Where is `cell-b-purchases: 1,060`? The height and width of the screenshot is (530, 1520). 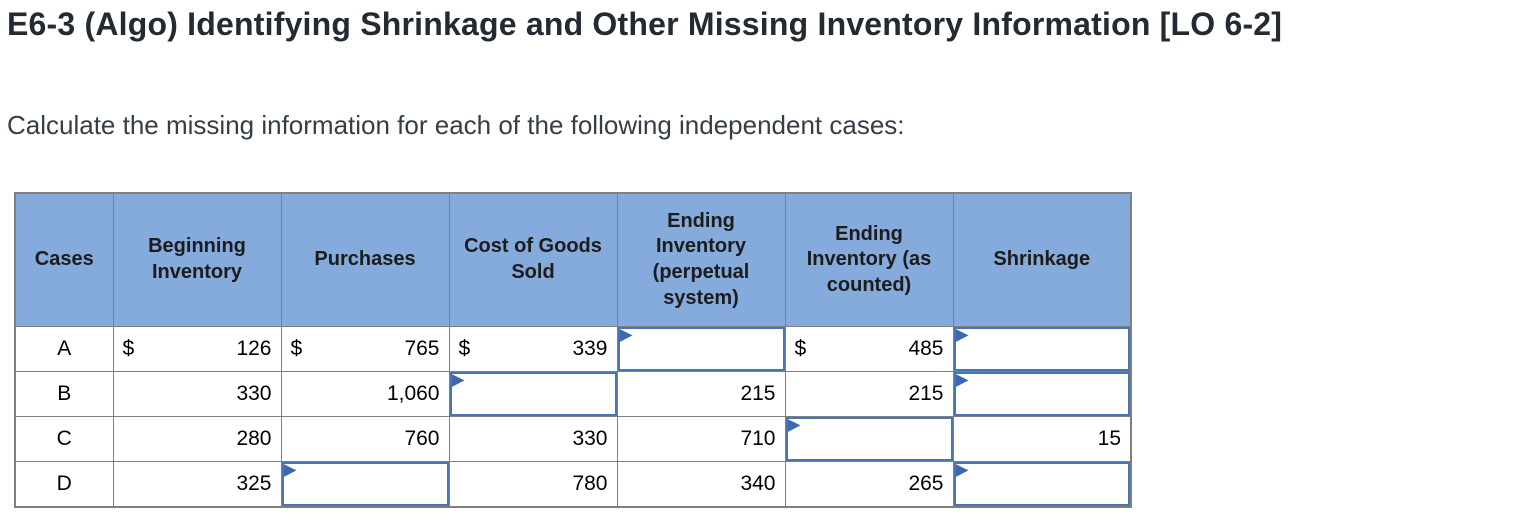 cell-b-purchases: 1,060 is located at coordinates (365, 394).